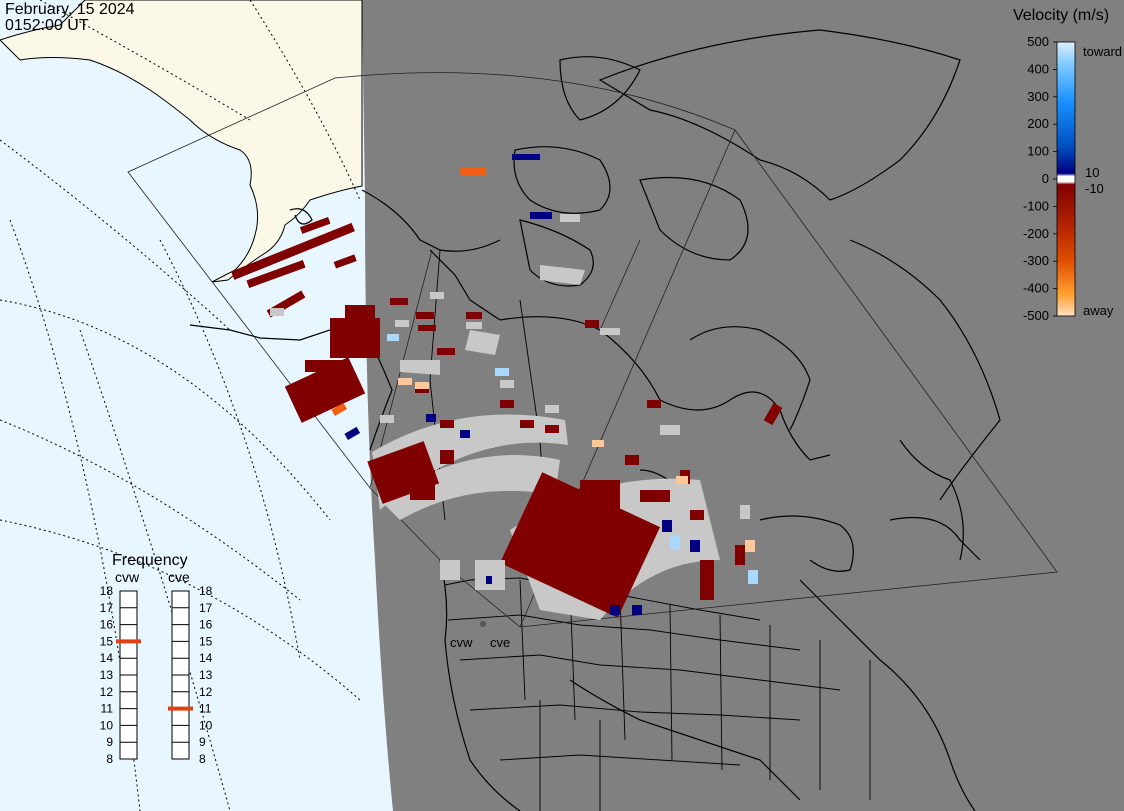 The image size is (1124, 811). Describe the element at coordinates (483, 624) in the screenshot. I see `radar-site-marker` at that location.